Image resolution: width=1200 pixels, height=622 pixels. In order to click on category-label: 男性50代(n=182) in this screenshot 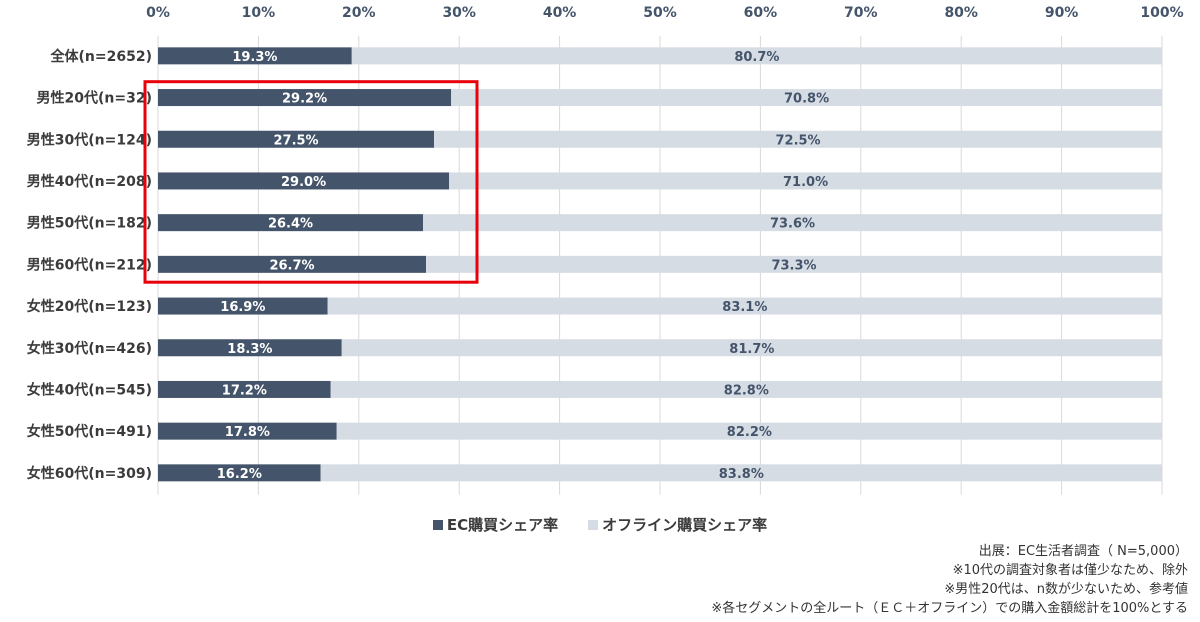, I will do `click(89, 223)`.